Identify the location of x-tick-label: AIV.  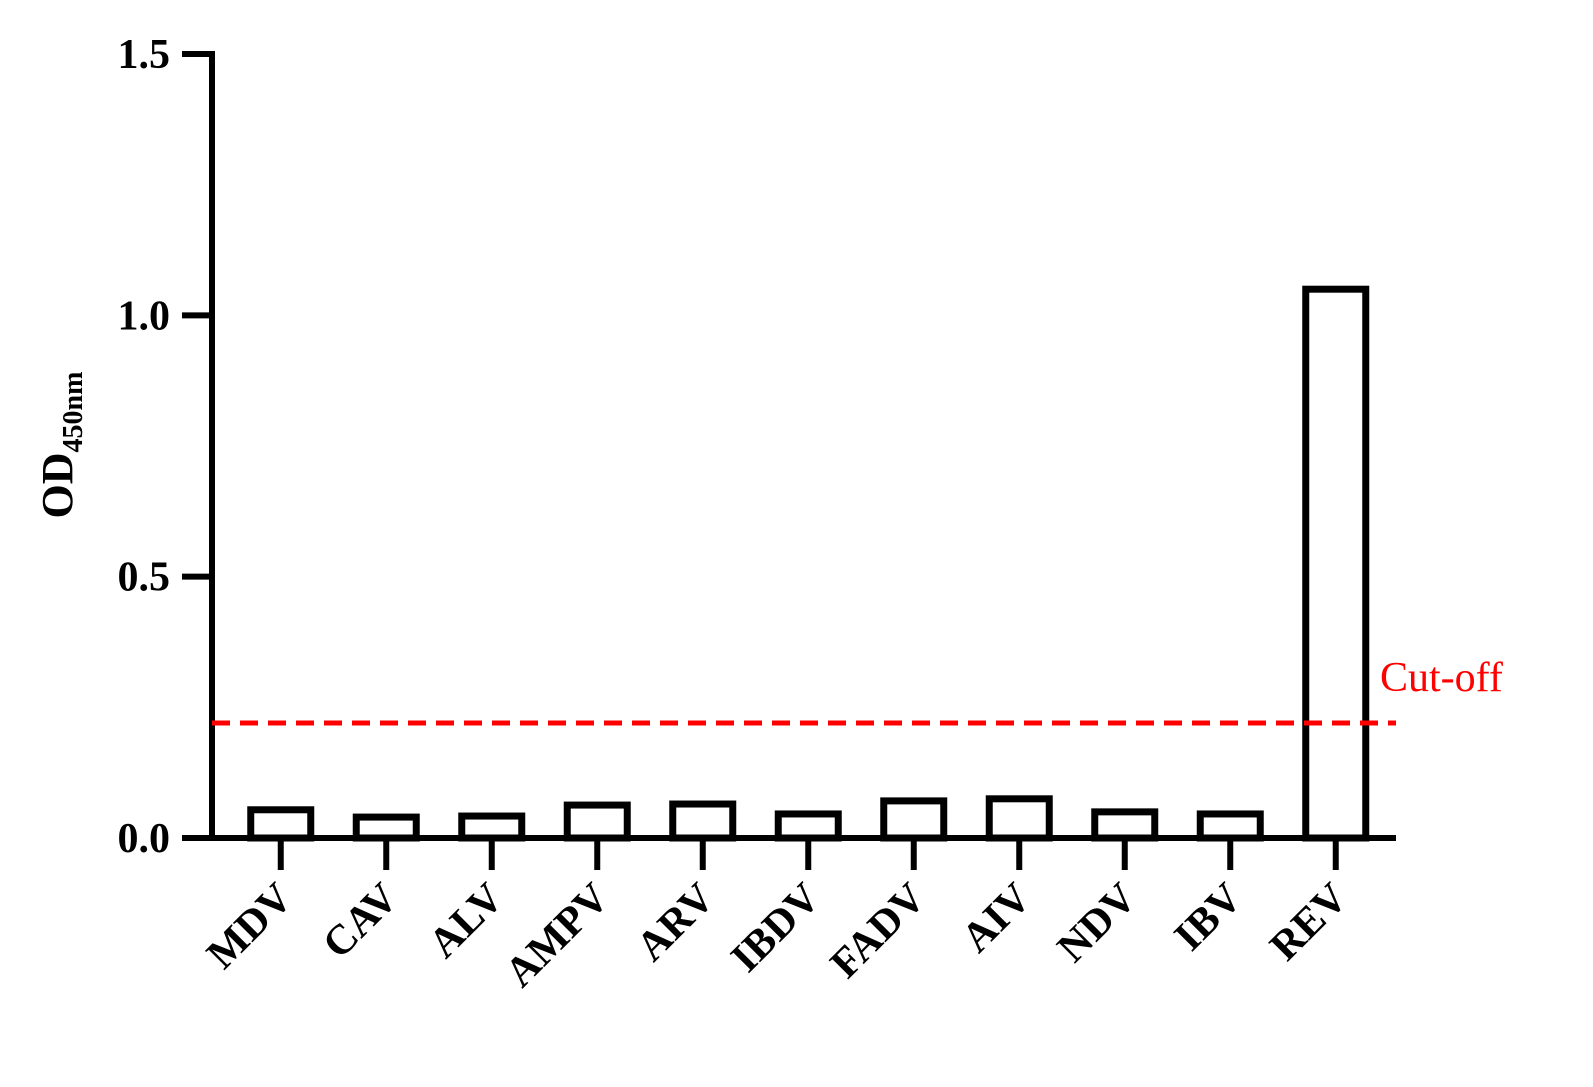
(996, 918).